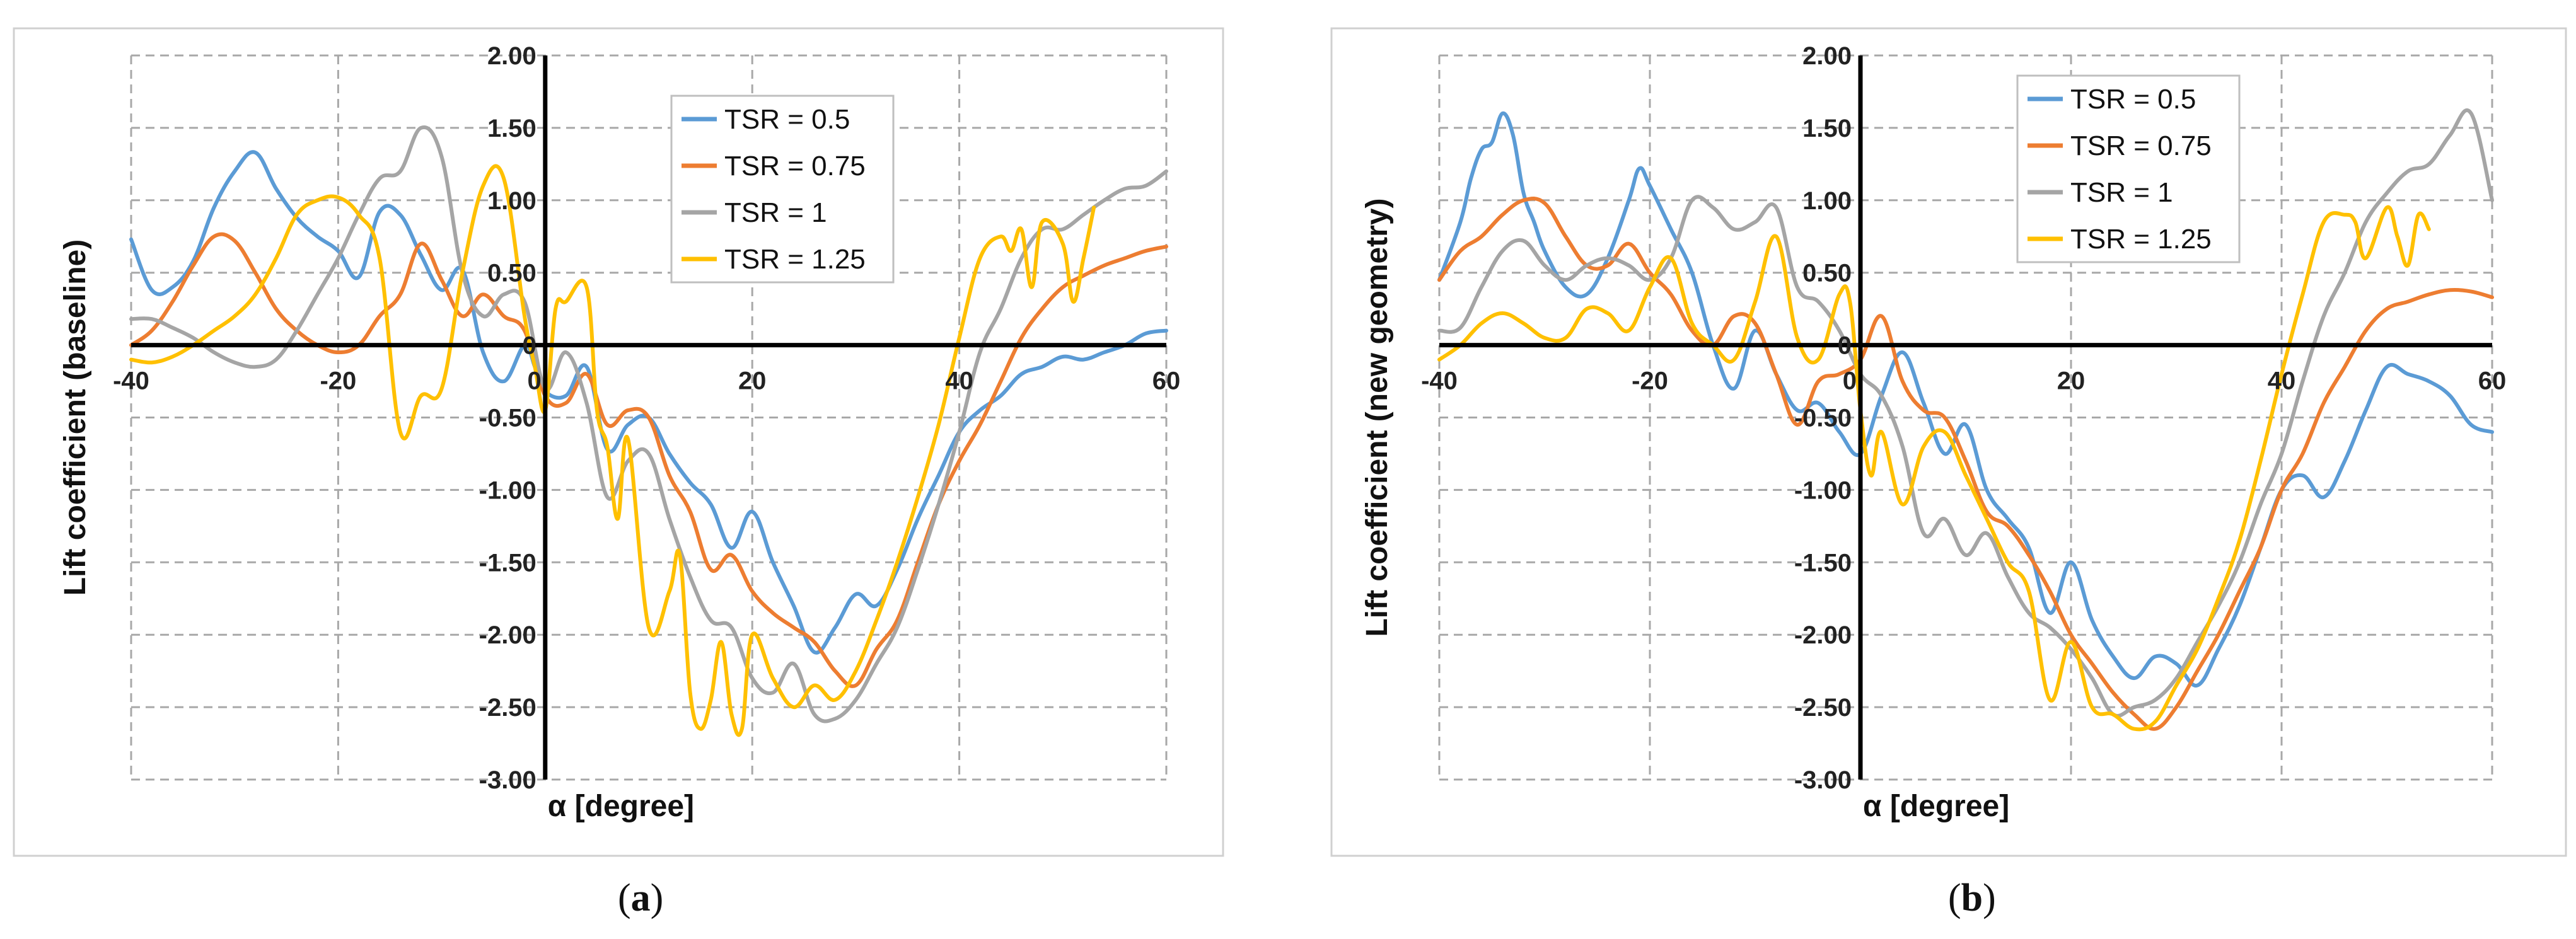 Image resolution: width=2576 pixels, height=939 pixels. Describe the element at coordinates (1377, 417) in the screenshot. I see `y-axis-label: Lift coefficient (new geometry)` at that location.